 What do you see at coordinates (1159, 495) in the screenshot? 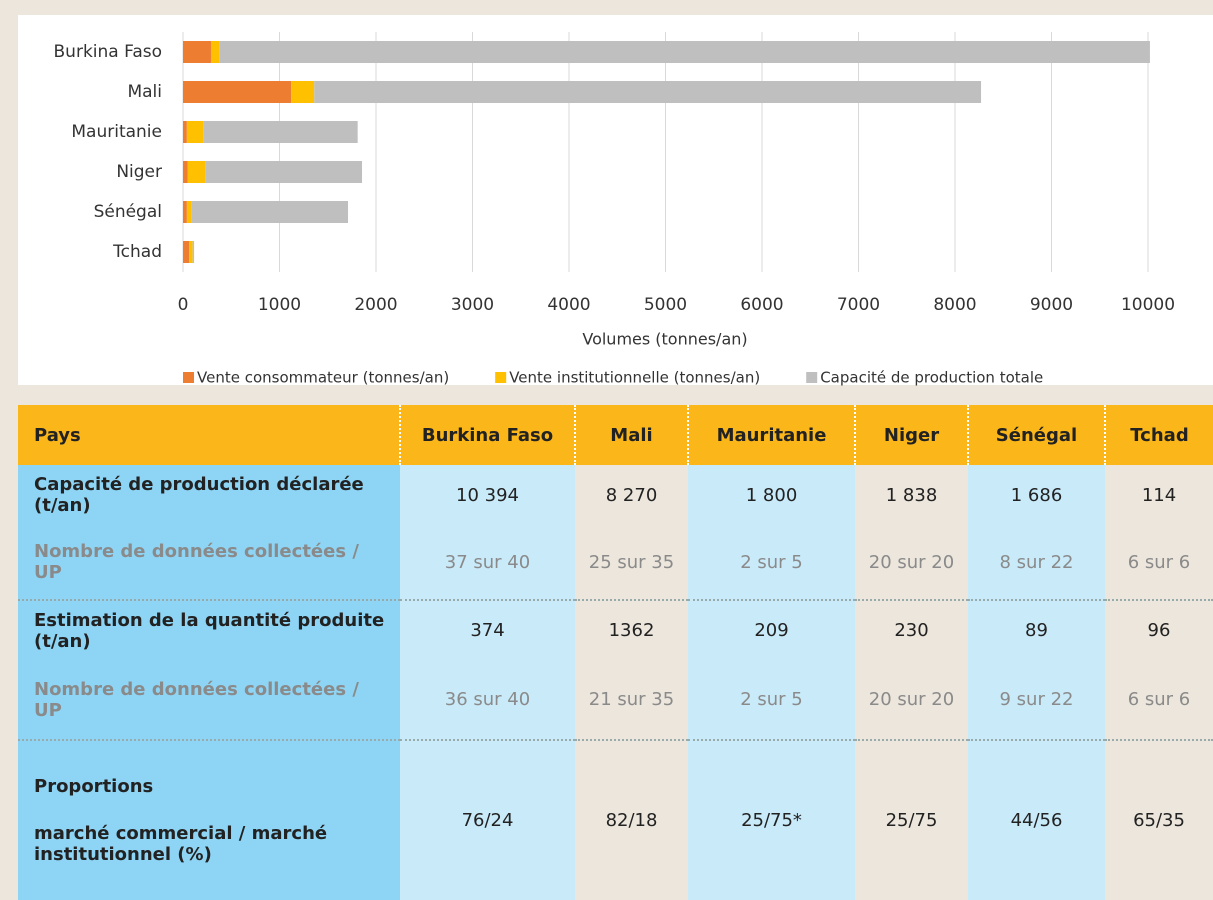
I see `cell: 114` at bounding box center [1159, 495].